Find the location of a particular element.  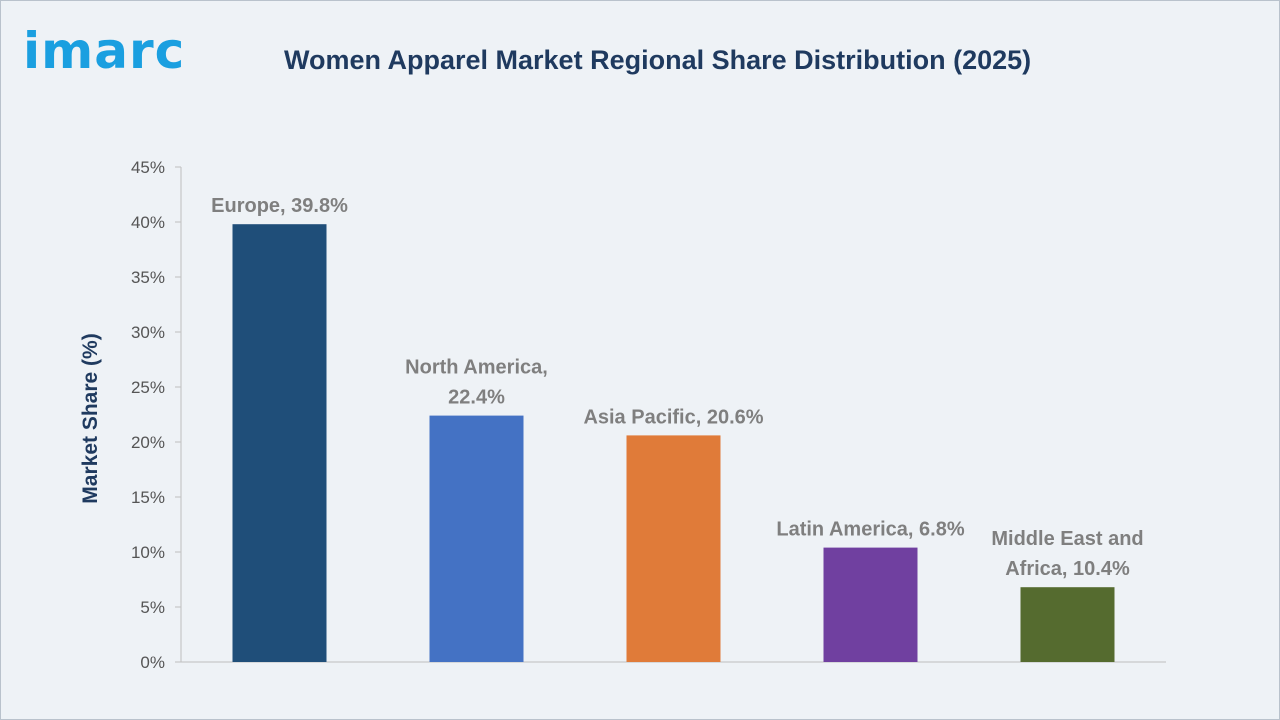

y-tick-label: 20% is located at coordinates (148, 442).